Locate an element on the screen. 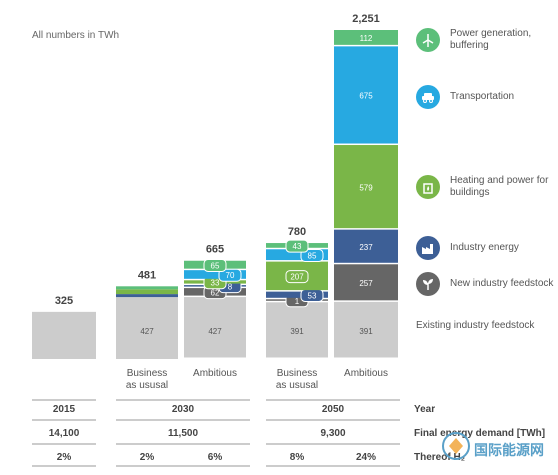 This screenshot has width=558, height=475. table-cell: 8% is located at coordinates (297, 457).